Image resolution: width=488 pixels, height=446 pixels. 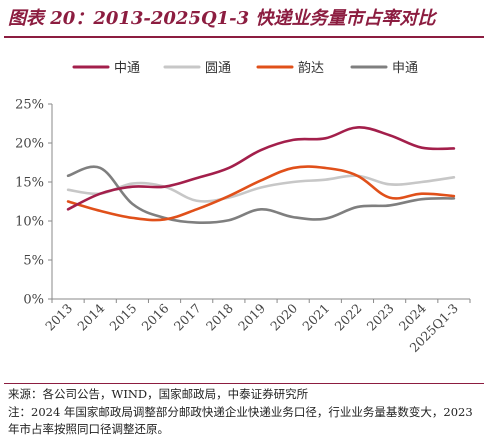 I want to click on y-tick-label: 0%, so click(x=33, y=300).